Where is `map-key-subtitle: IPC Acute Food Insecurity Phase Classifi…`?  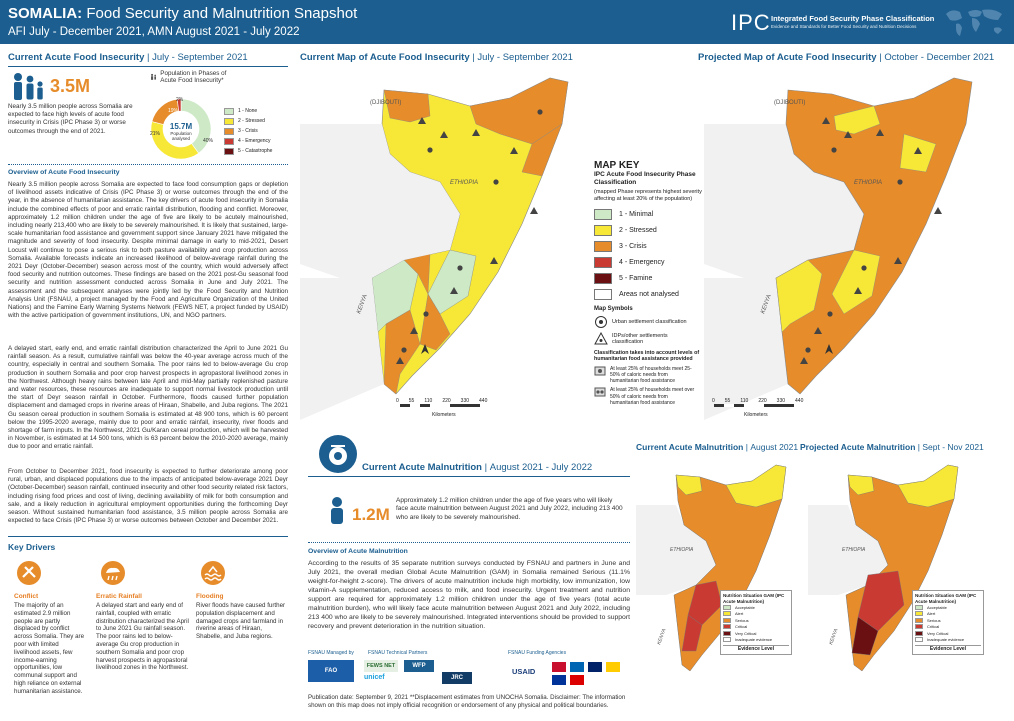
map-key-subtitle: IPC Acute Food Insecurity Phase Classifi… is located at coordinates (645, 178).